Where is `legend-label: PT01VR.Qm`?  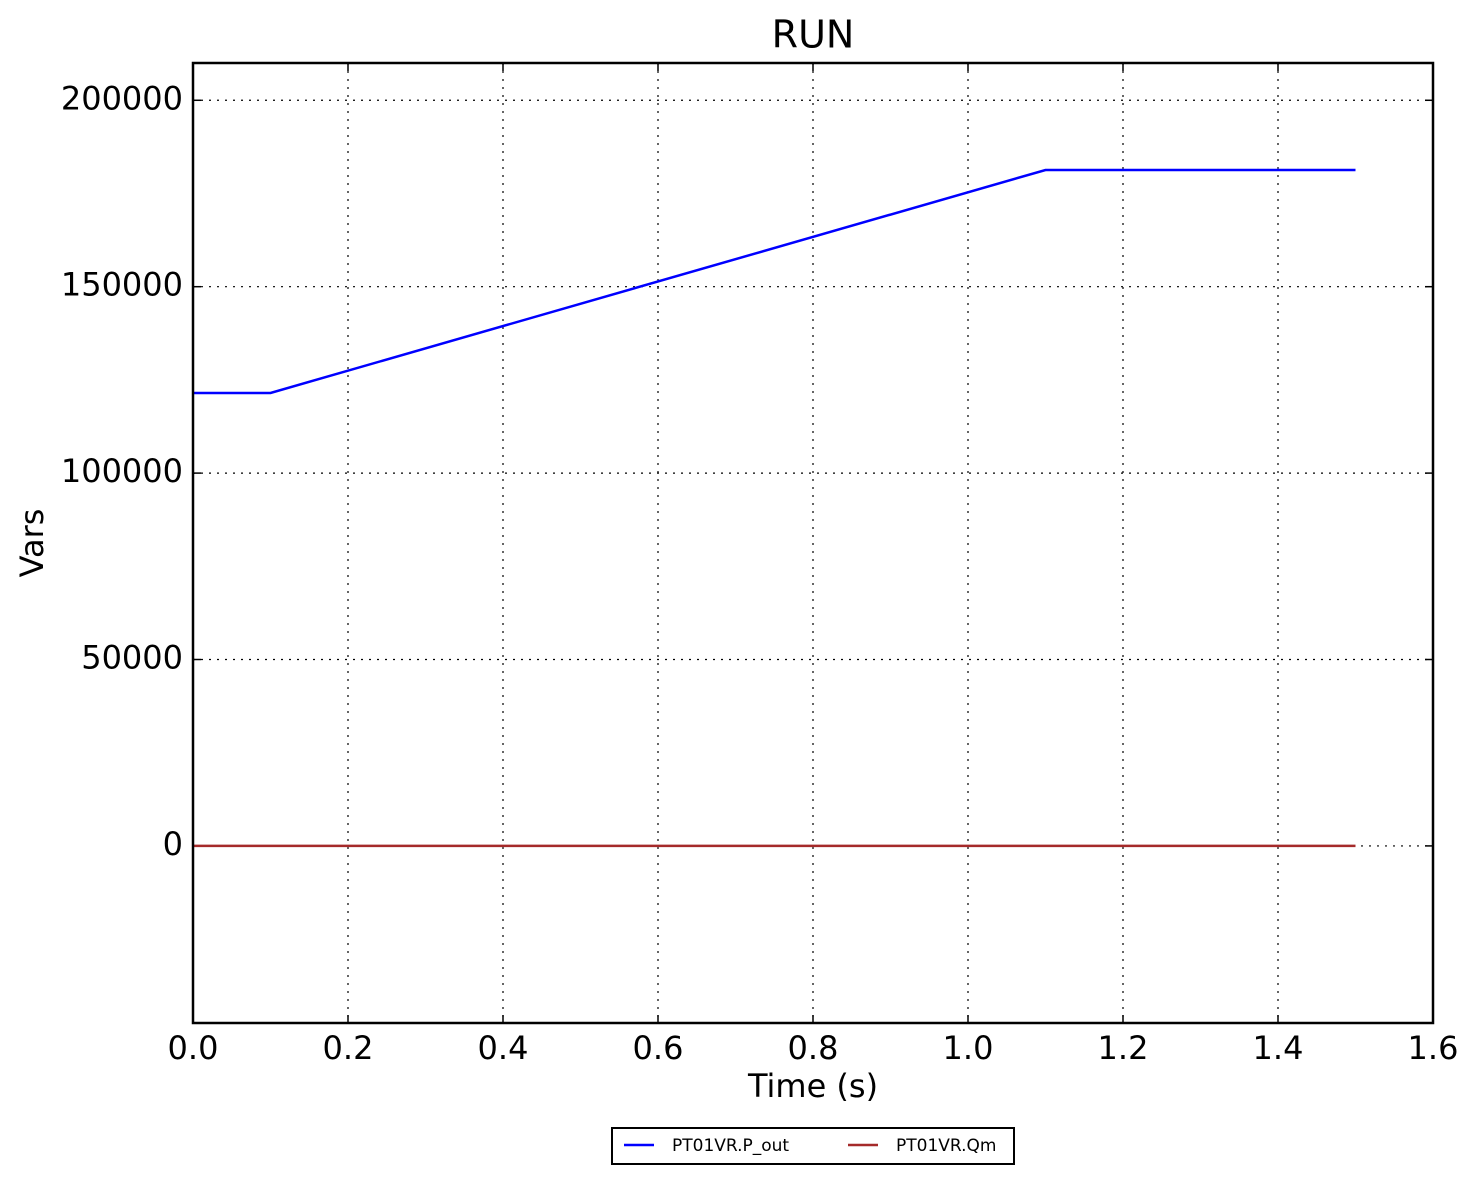
legend-label: PT01VR.Qm is located at coordinates (946, 1146).